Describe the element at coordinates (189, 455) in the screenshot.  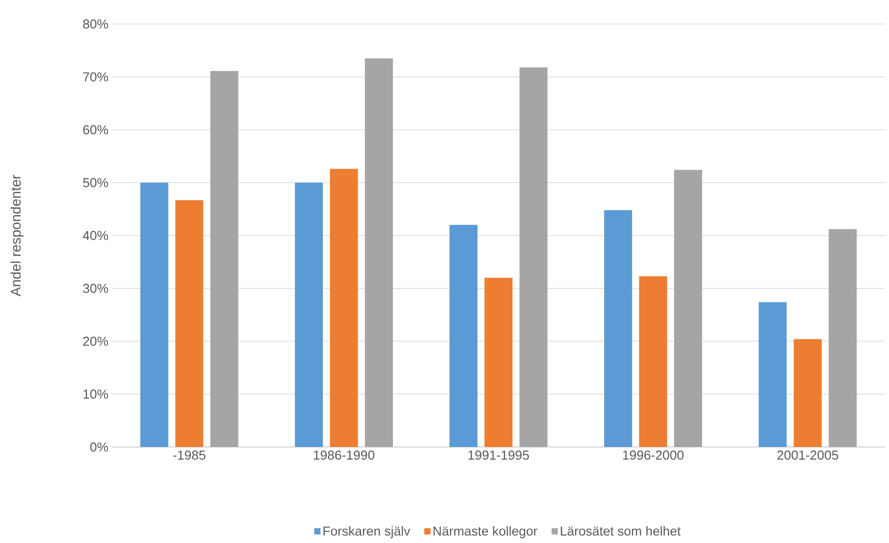
I see `x-tick-label: -1985` at that location.